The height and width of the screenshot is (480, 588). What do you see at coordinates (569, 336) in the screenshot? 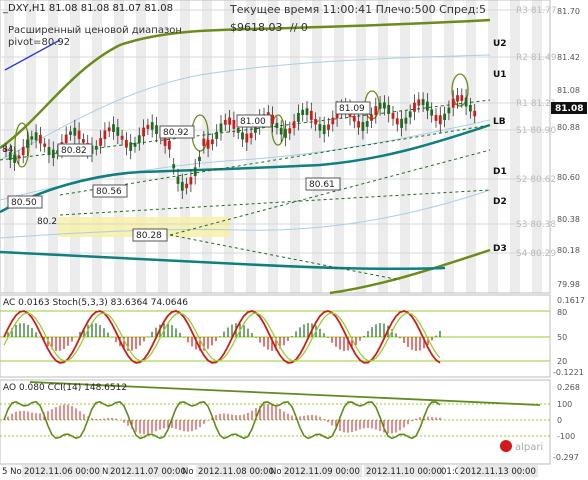
I see `ac-scale: 0.1617 80 50 20 -0.1221` at bounding box center [569, 336].